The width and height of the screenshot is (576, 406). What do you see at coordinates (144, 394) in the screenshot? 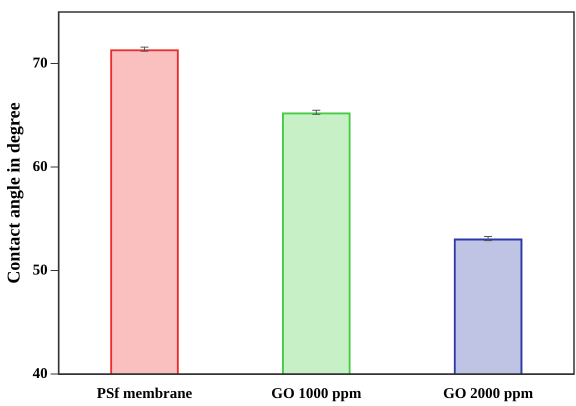
I see `x-tick-label: PSf membrane` at bounding box center [144, 394].